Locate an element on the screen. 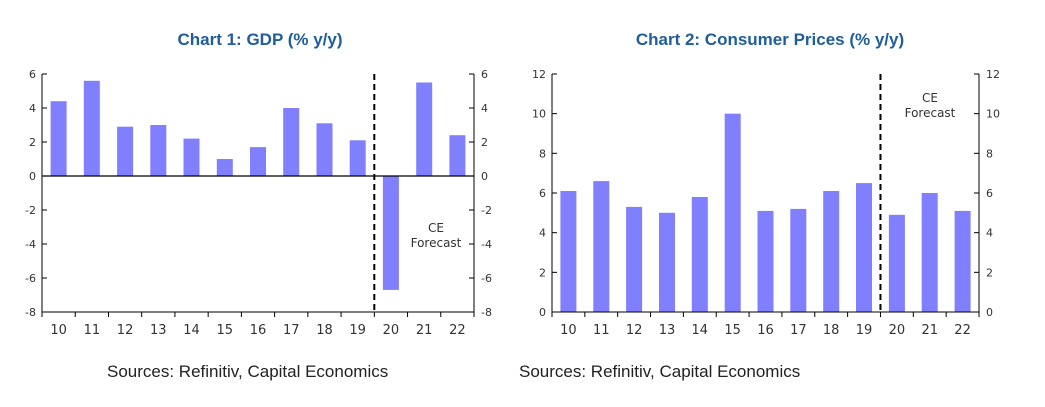 The height and width of the screenshot is (407, 1045). chart2-xtick-label-13: 13 is located at coordinates (667, 330).